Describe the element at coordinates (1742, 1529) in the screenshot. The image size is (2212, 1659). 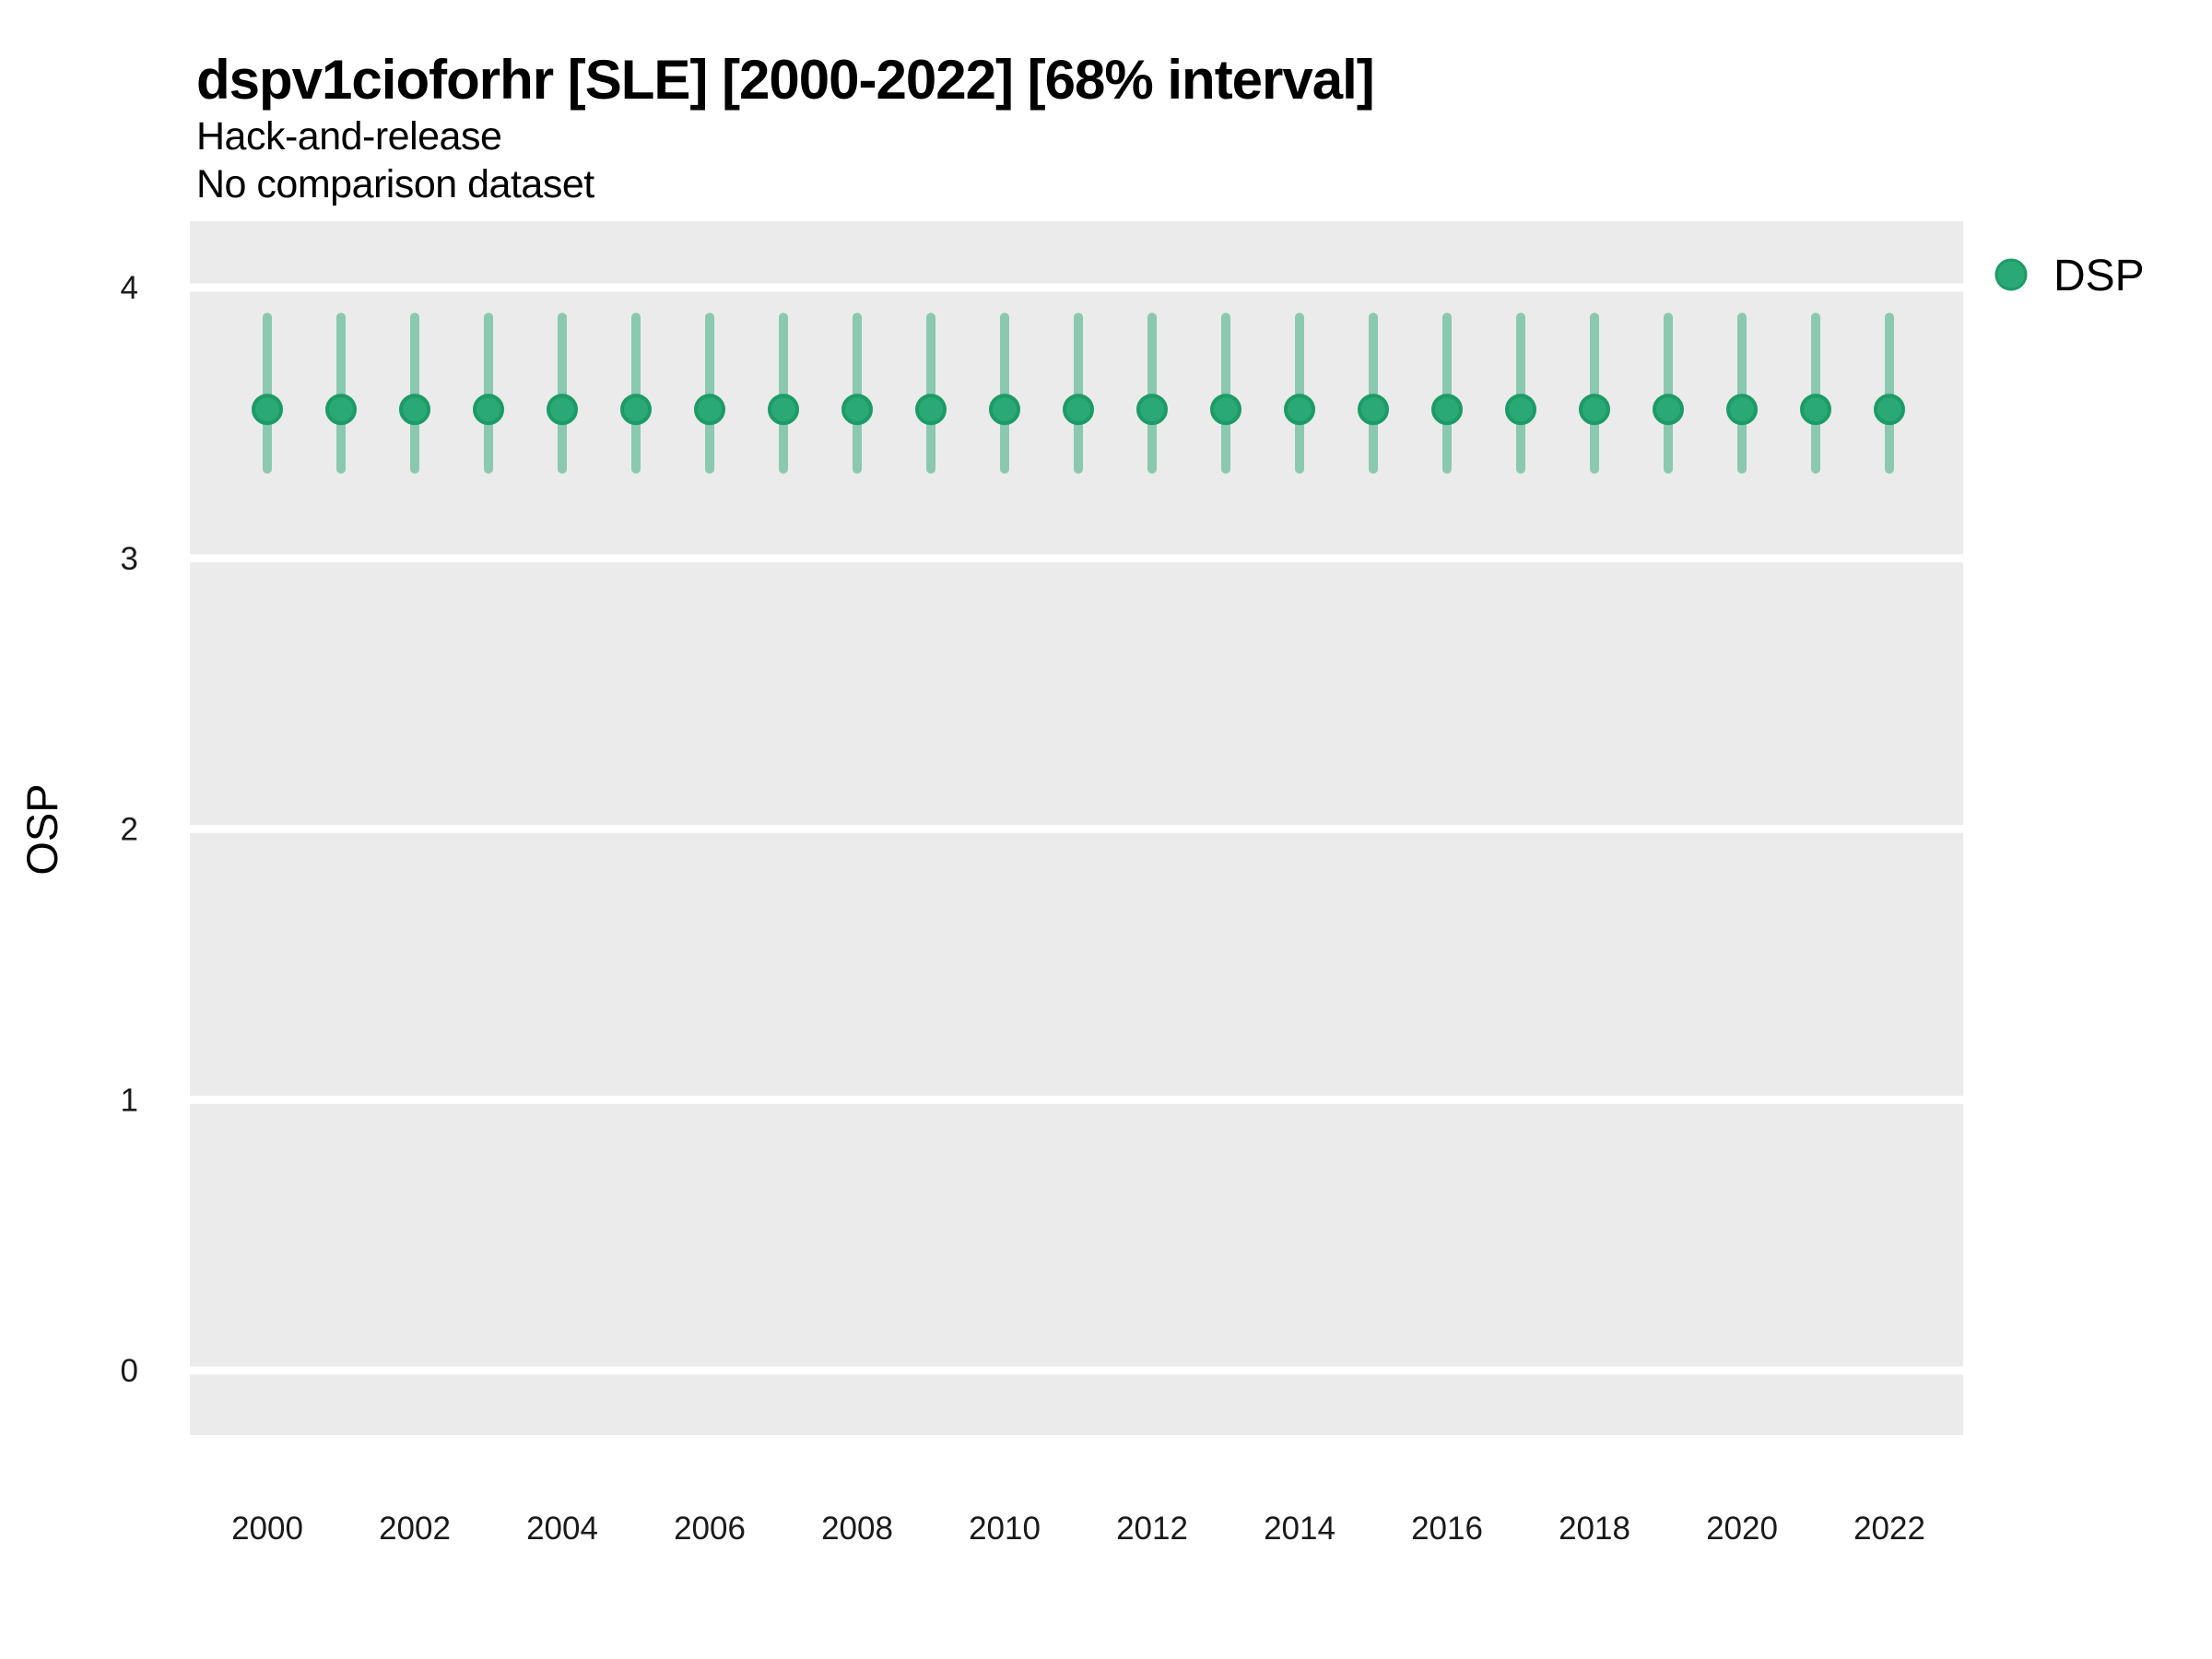
I see `x-tick-label-2020: 2020` at that location.